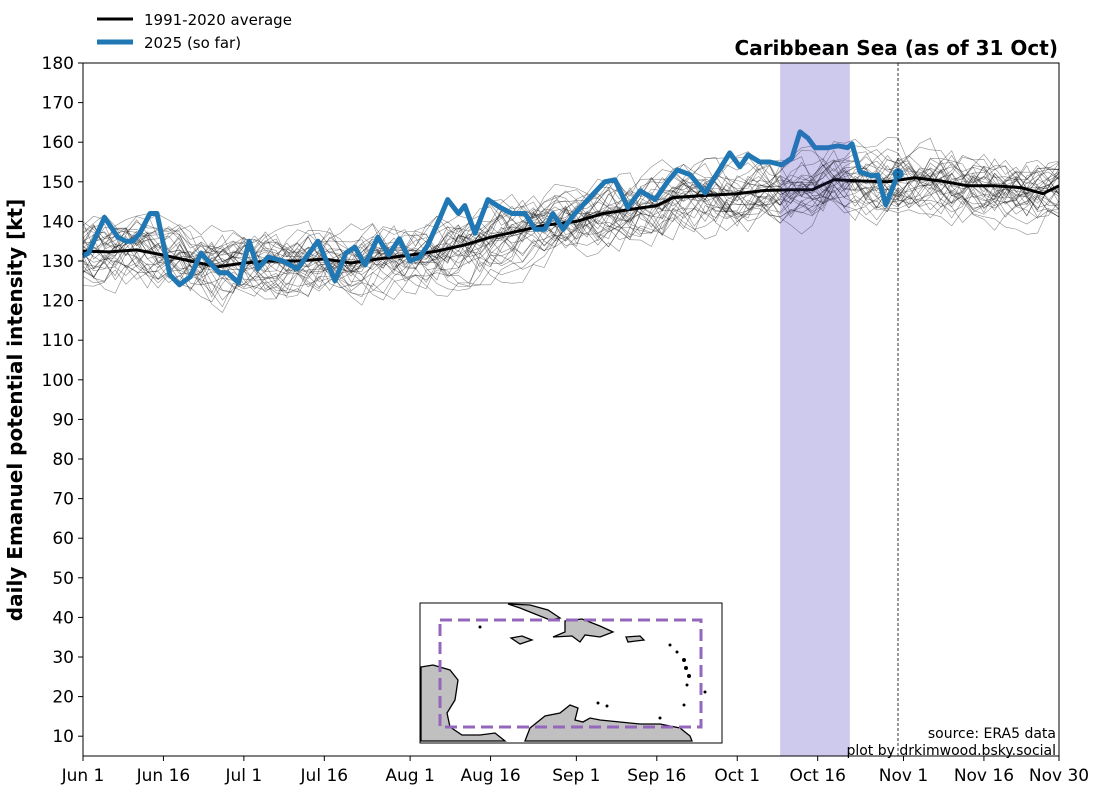  I want to click on y-axis-label: daily Emanuel potential intensity [kt], so click(15, 410).